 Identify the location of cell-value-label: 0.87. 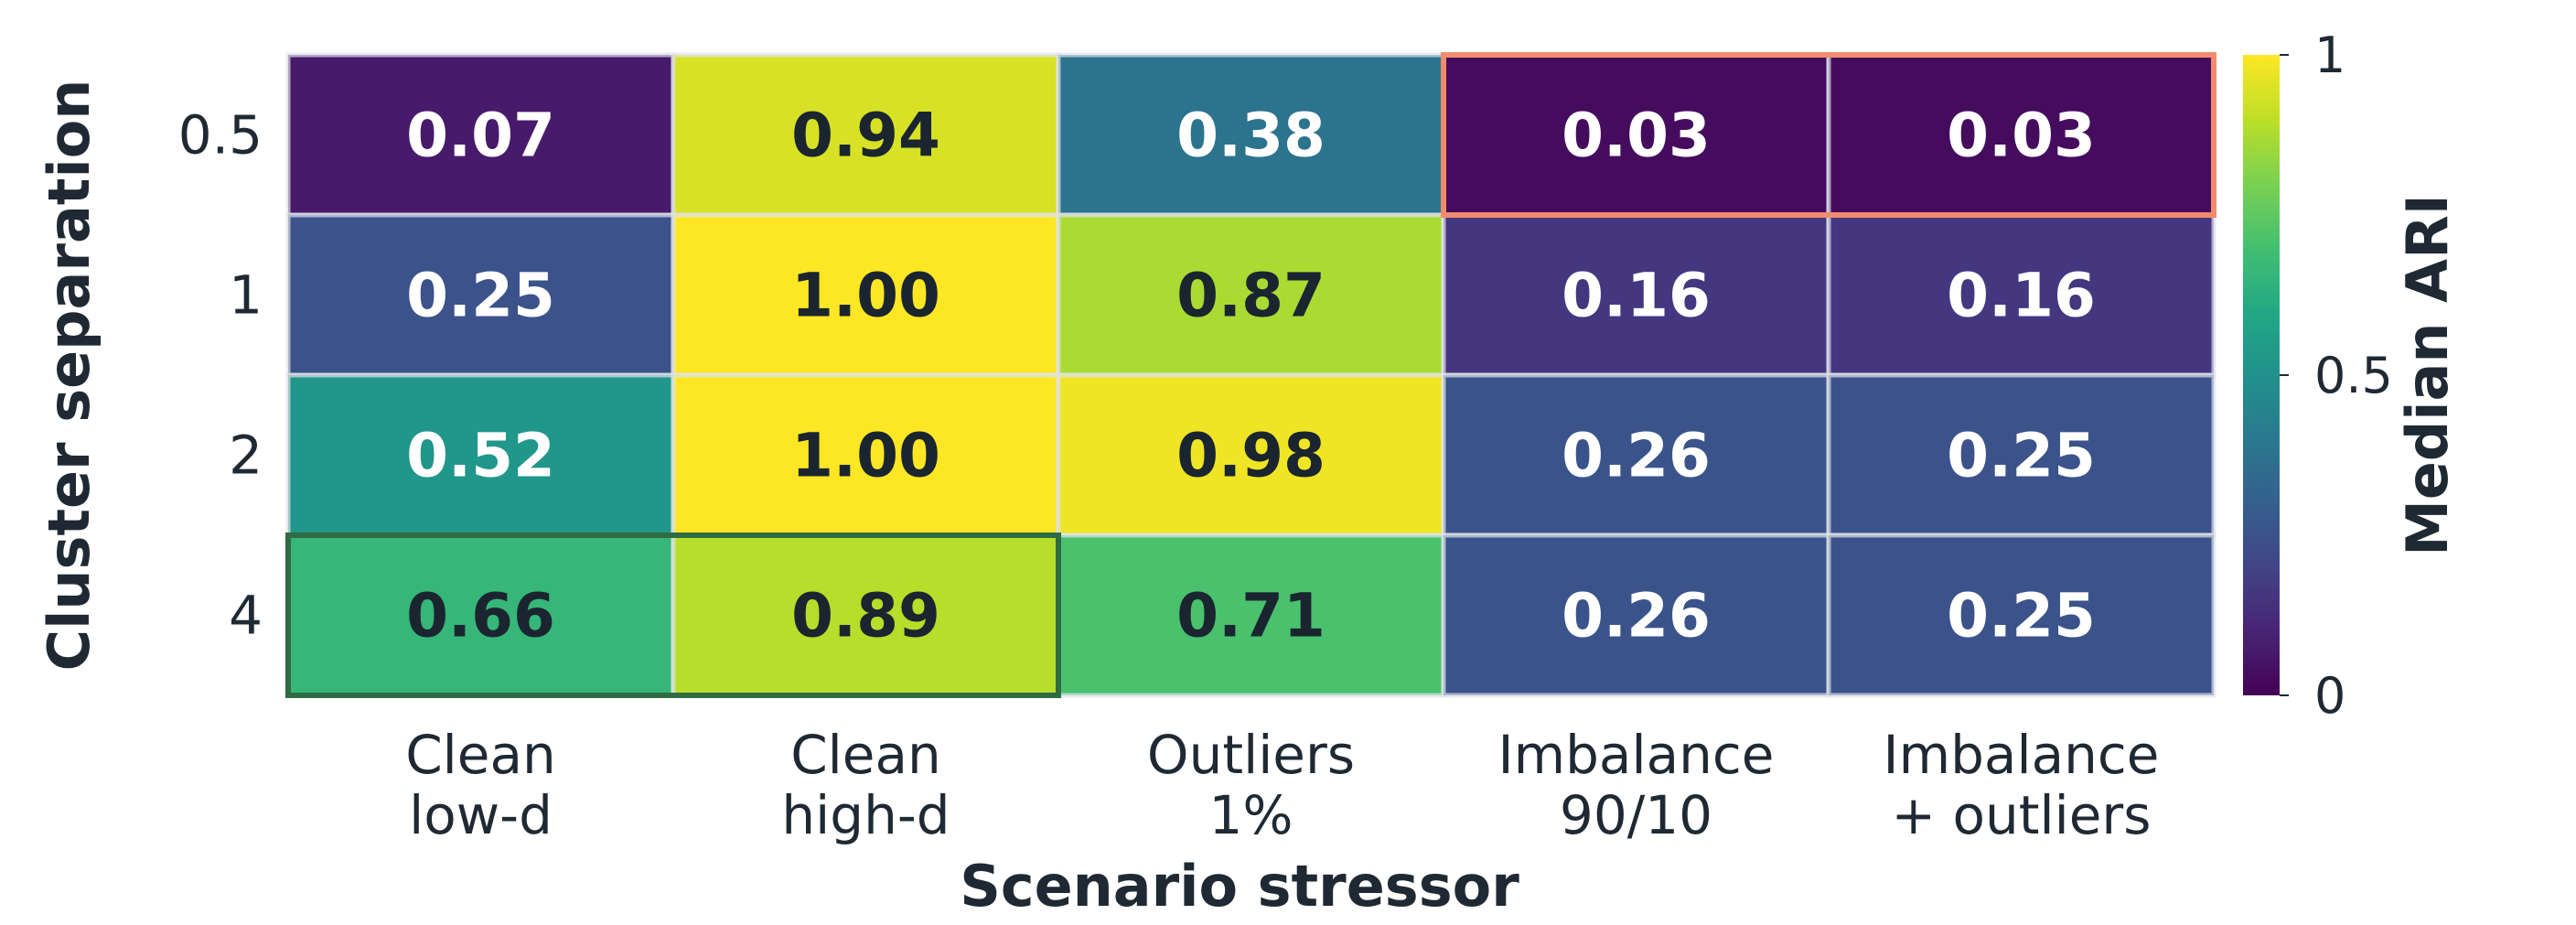
(1251, 296).